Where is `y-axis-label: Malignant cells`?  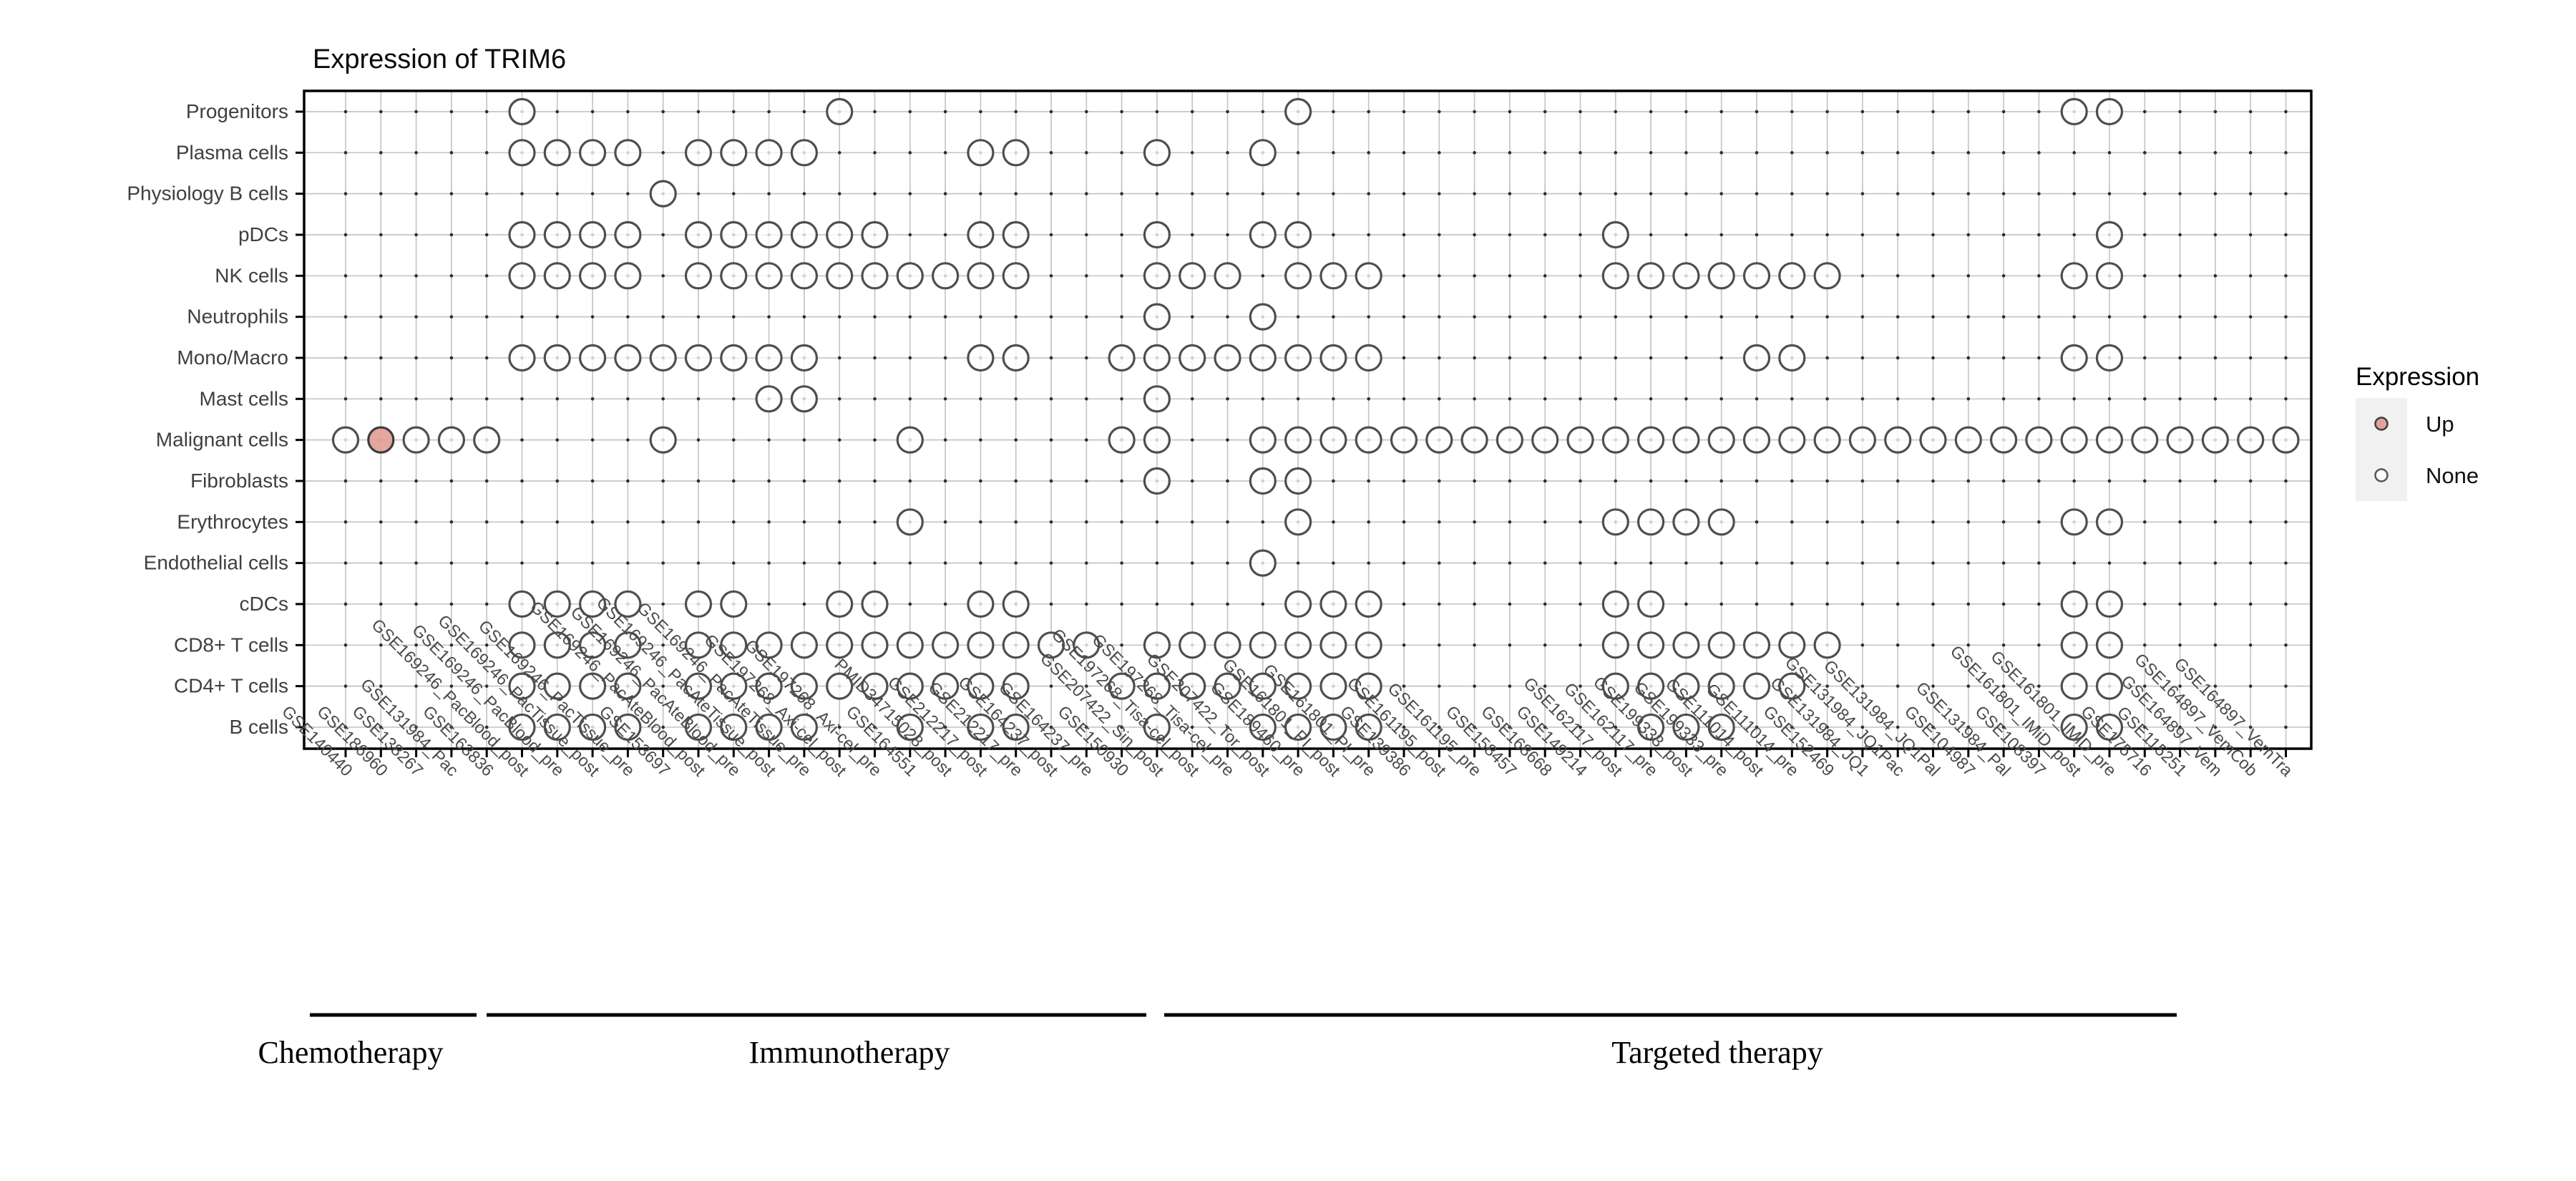
y-axis-label: Malignant cells is located at coordinates (222, 440).